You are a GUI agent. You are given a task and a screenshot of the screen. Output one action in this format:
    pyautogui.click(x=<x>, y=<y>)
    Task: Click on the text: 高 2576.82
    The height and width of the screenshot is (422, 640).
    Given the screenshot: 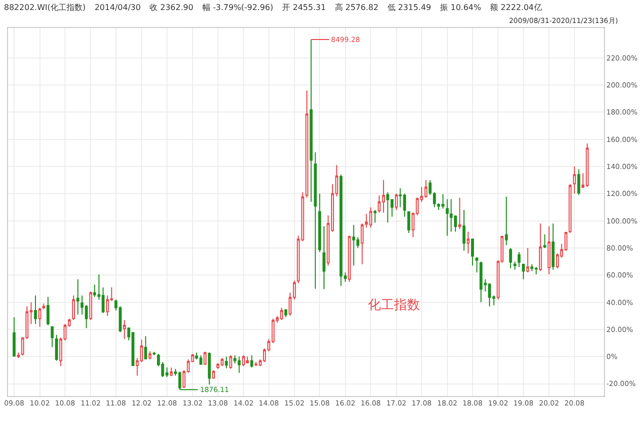 What is the action you would take?
    pyautogui.click(x=356, y=7)
    